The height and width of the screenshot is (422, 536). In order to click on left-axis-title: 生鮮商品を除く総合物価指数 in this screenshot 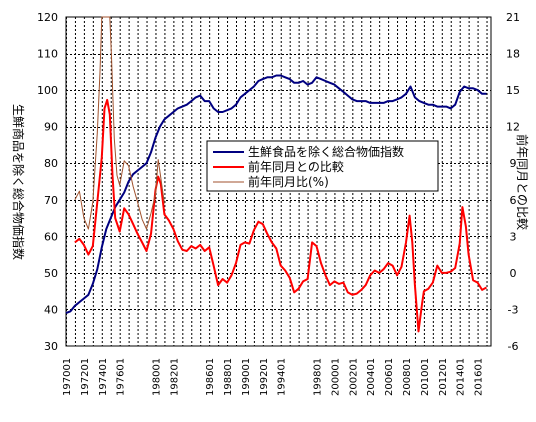, I will do `click(18, 182)`.